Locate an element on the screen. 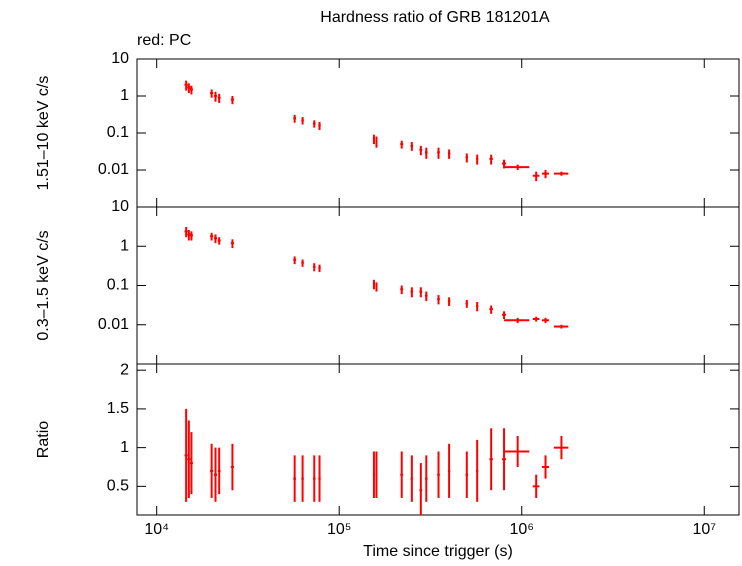 Image resolution: width=742 pixels, height=566 pixels. y-axis-label: Ratio is located at coordinates (43, 439).